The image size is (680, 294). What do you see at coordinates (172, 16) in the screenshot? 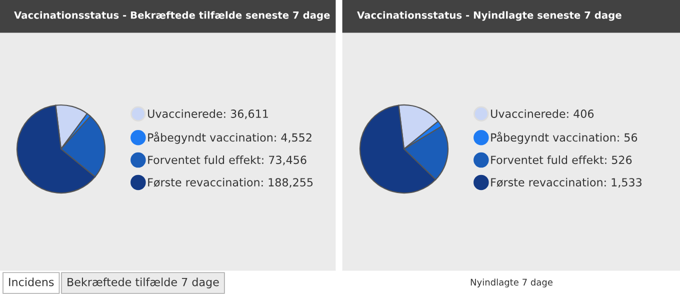
I see `chart-title: Vaccinationsstatus - Bekræftede tilfælde seneste 7 dage` at bounding box center [172, 16].